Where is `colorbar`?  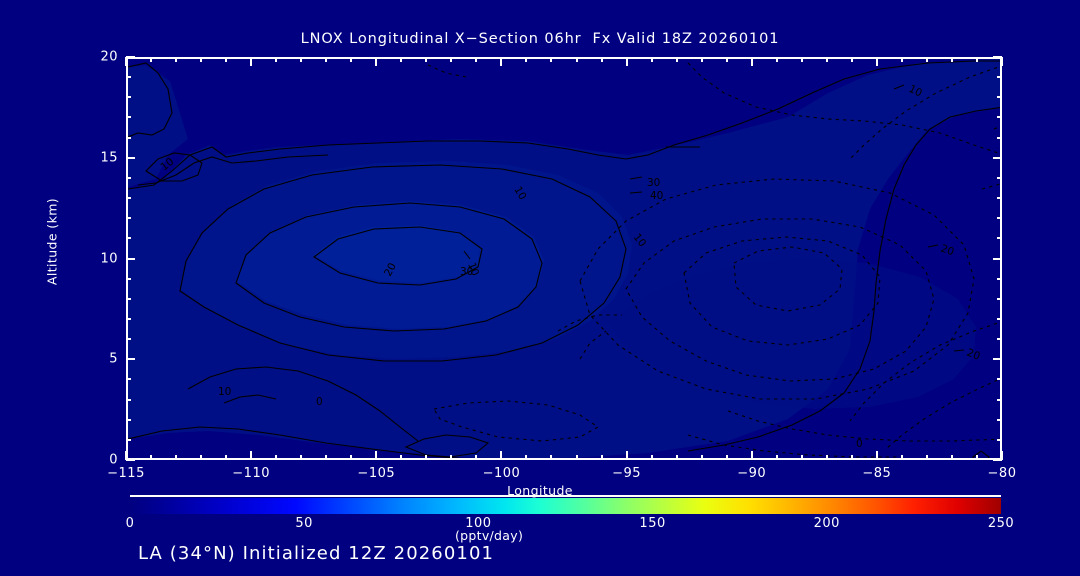 colorbar is located at coordinates (565, 504).